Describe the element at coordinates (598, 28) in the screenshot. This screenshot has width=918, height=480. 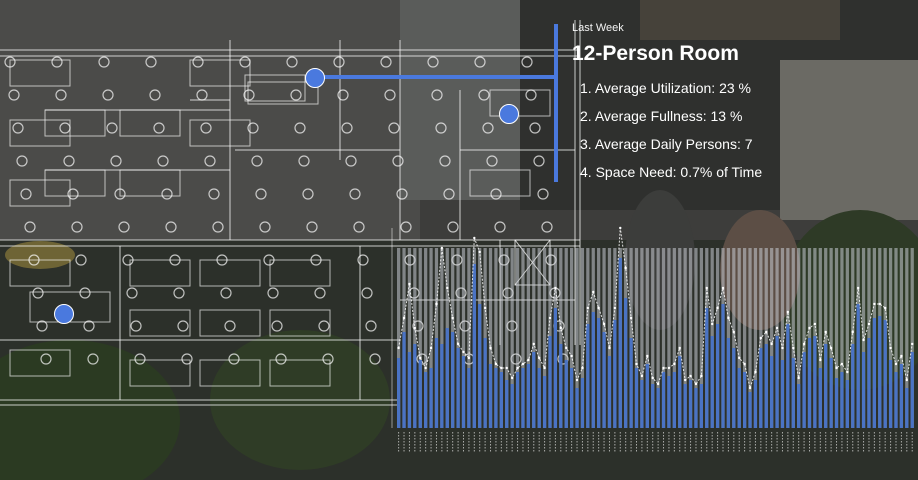
I see `period-label: Last Week` at that location.